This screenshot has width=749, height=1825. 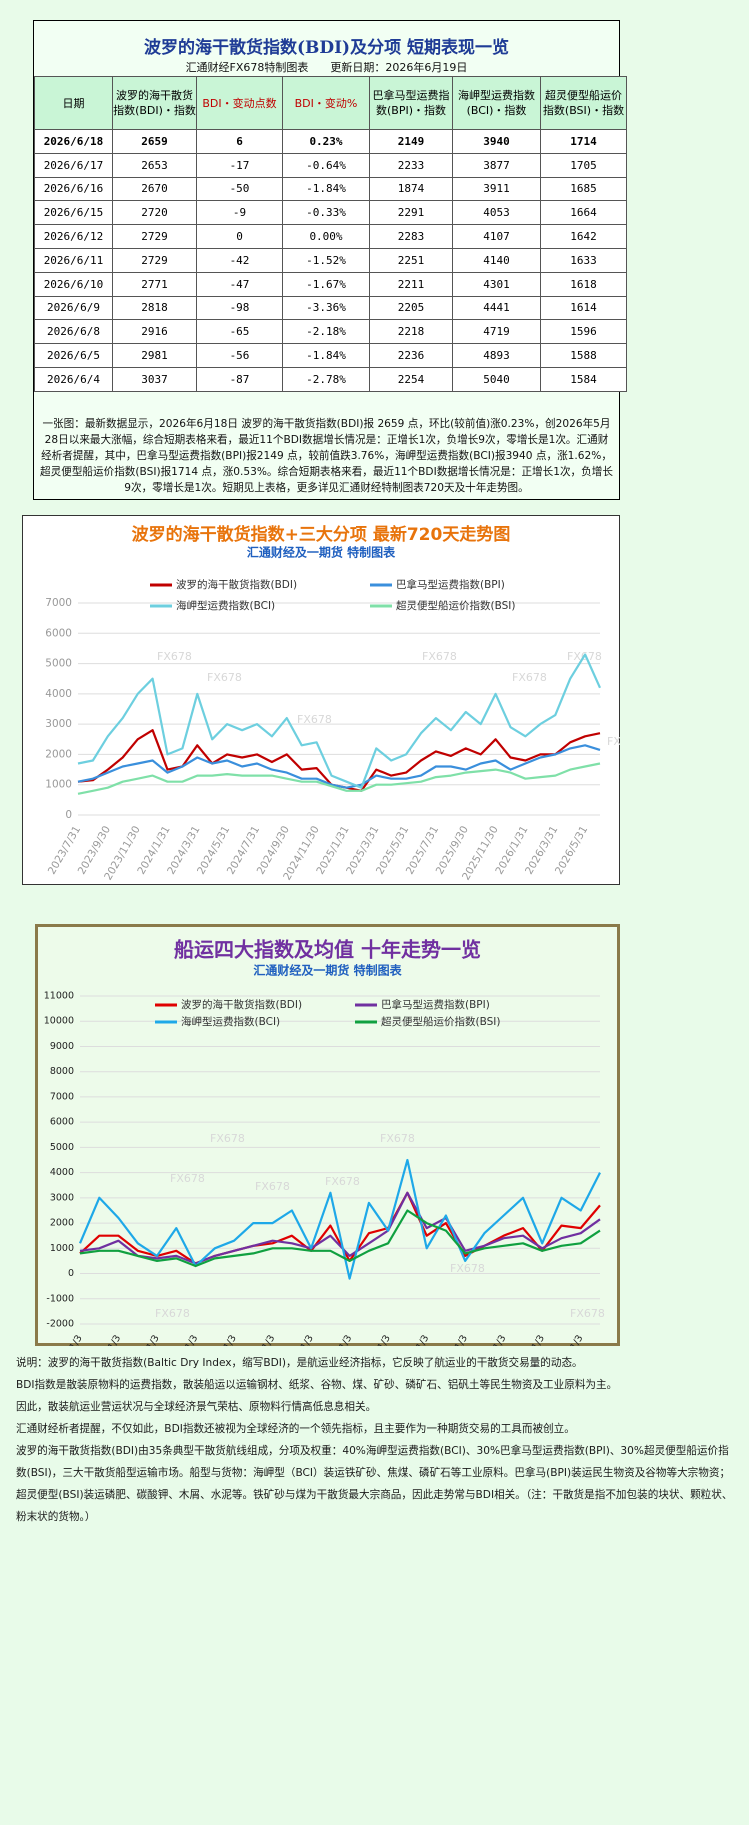 What do you see at coordinates (326, 355) in the screenshot?
I see `table-cell: -1.84%` at bounding box center [326, 355].